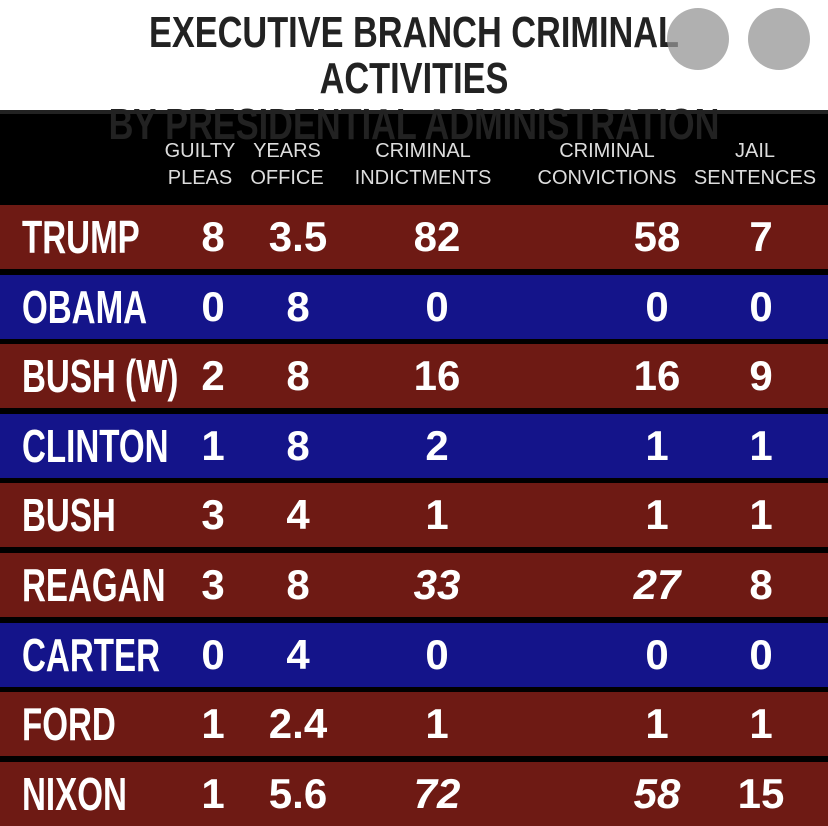 This screenshot has width=828, height=826. I want to click on table-cell: 5.6, so click(298, 793).